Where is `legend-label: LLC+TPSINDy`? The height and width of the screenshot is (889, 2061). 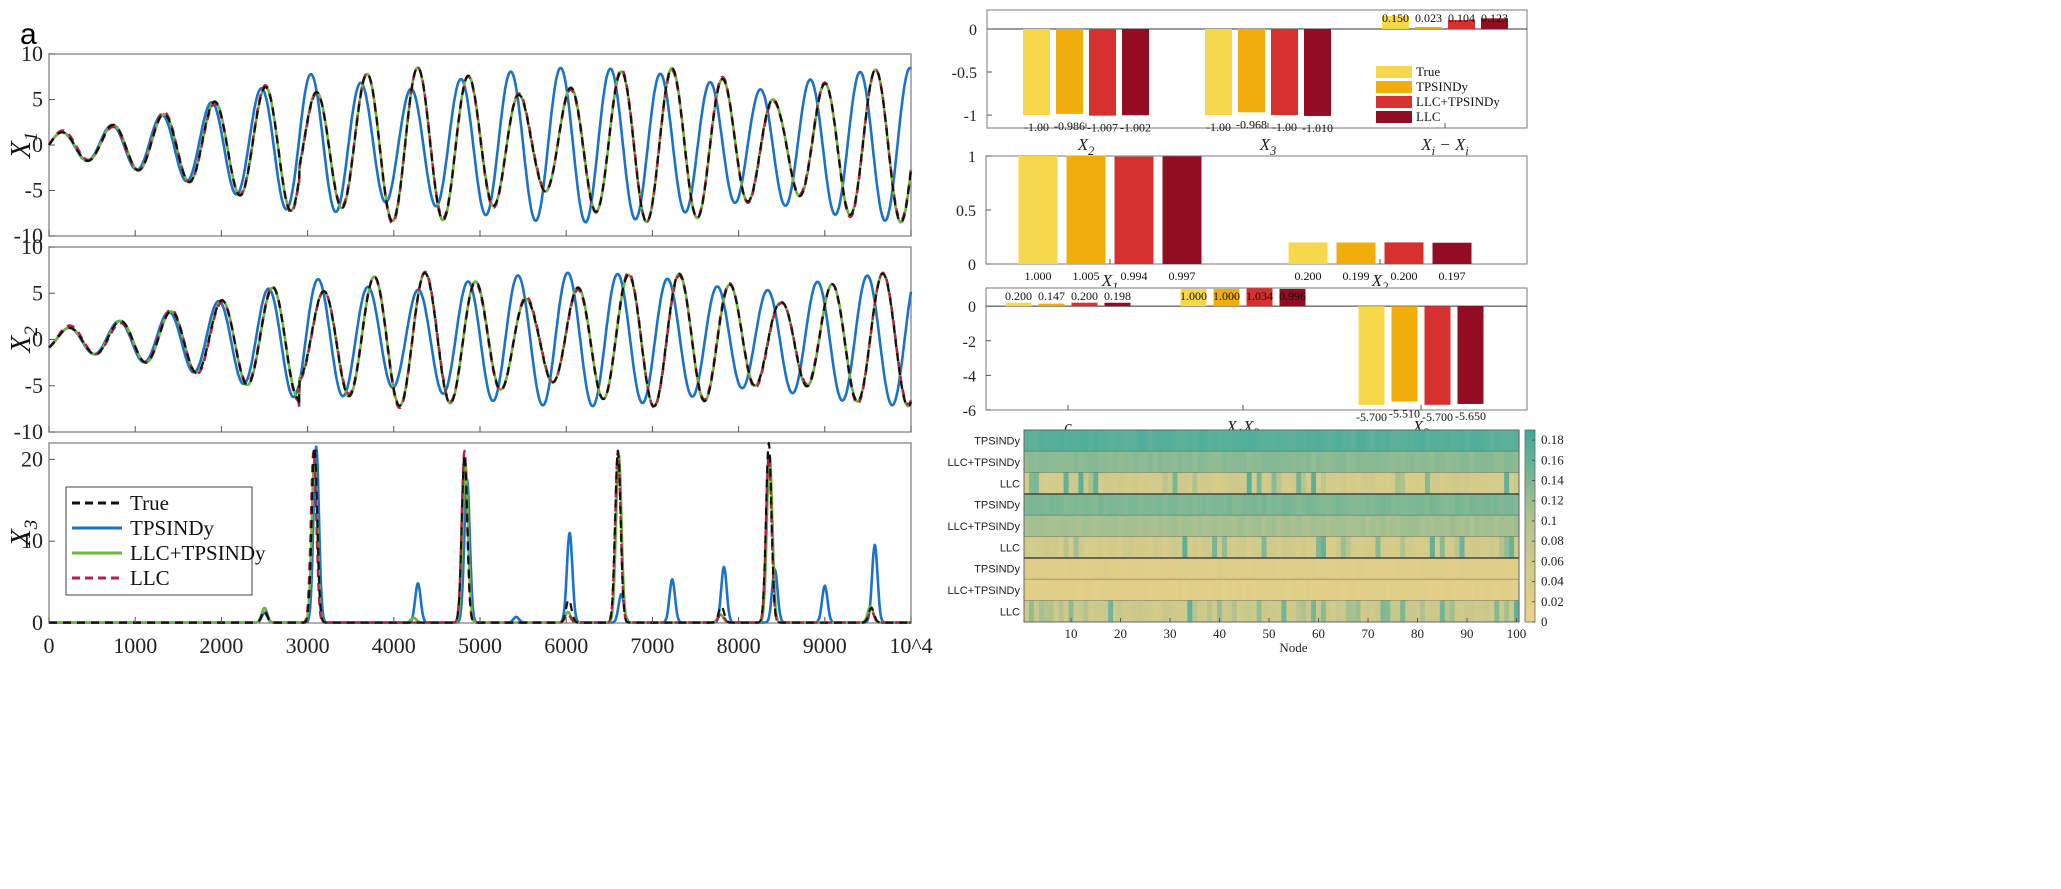
legend-label: LLC+TPSINDy is located at coordinates (1458, 101).